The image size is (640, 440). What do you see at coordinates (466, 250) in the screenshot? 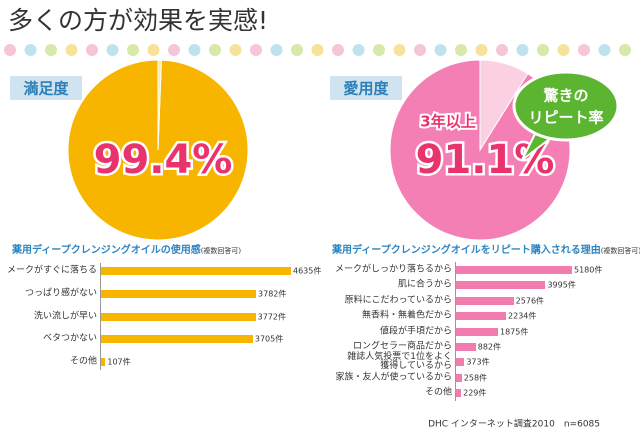
I see `title-text: 薬用ディープクレンジングオイルをリピート購入される理由` at bounding box center [466, 250].